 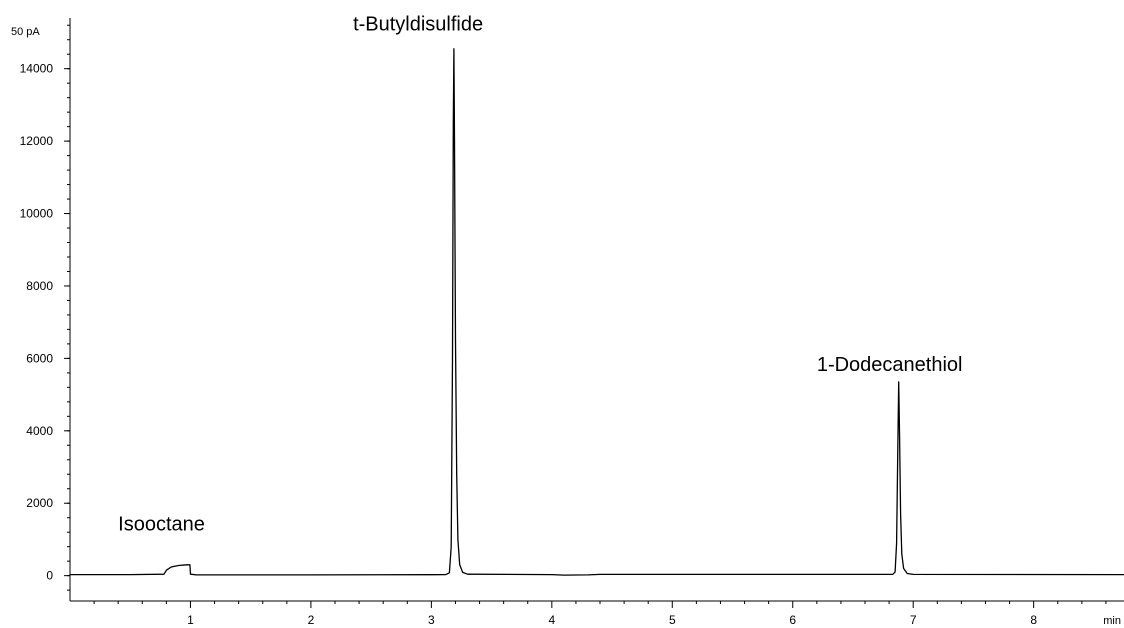 I want to click on x-tick-label: 2, so click(x=311, y=620).